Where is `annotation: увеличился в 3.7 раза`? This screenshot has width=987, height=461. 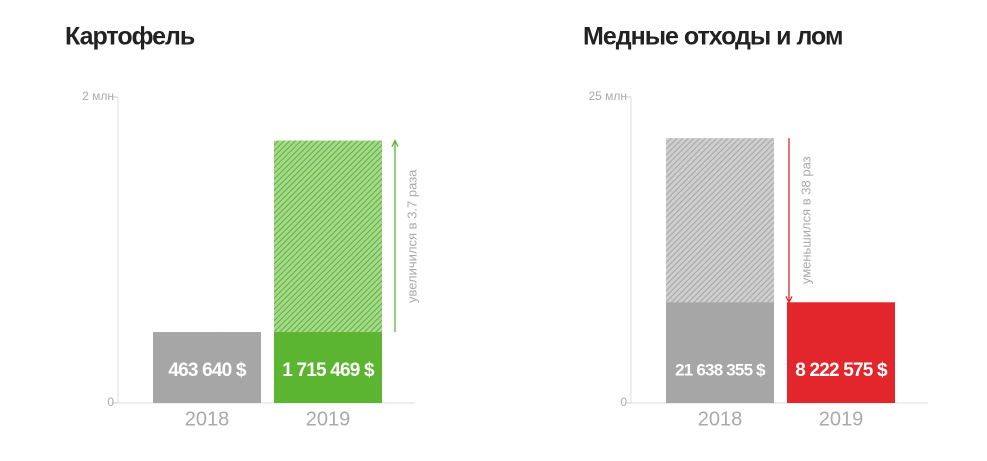 annotation: увеличился в 3.7 раза is located at coordinates (411, 236).